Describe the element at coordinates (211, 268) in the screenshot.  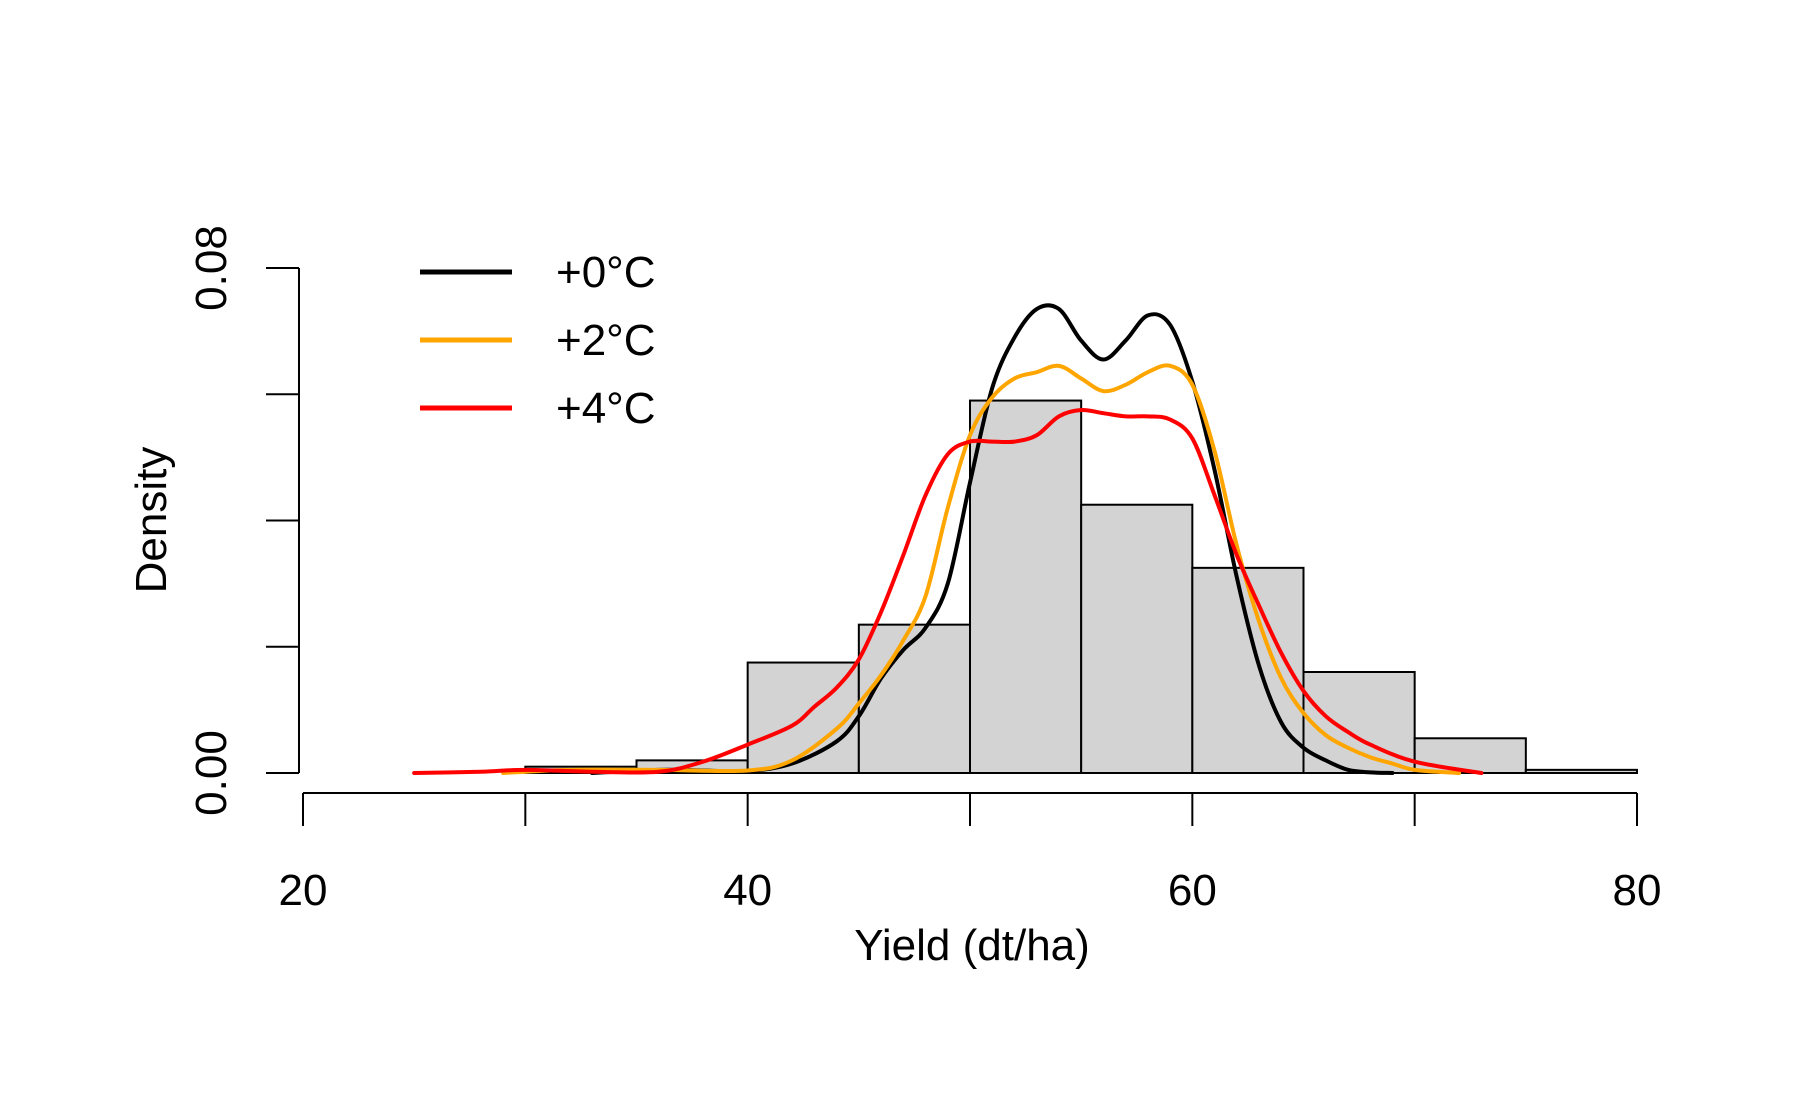
I see `y-tick-label: 0.08` at that location.